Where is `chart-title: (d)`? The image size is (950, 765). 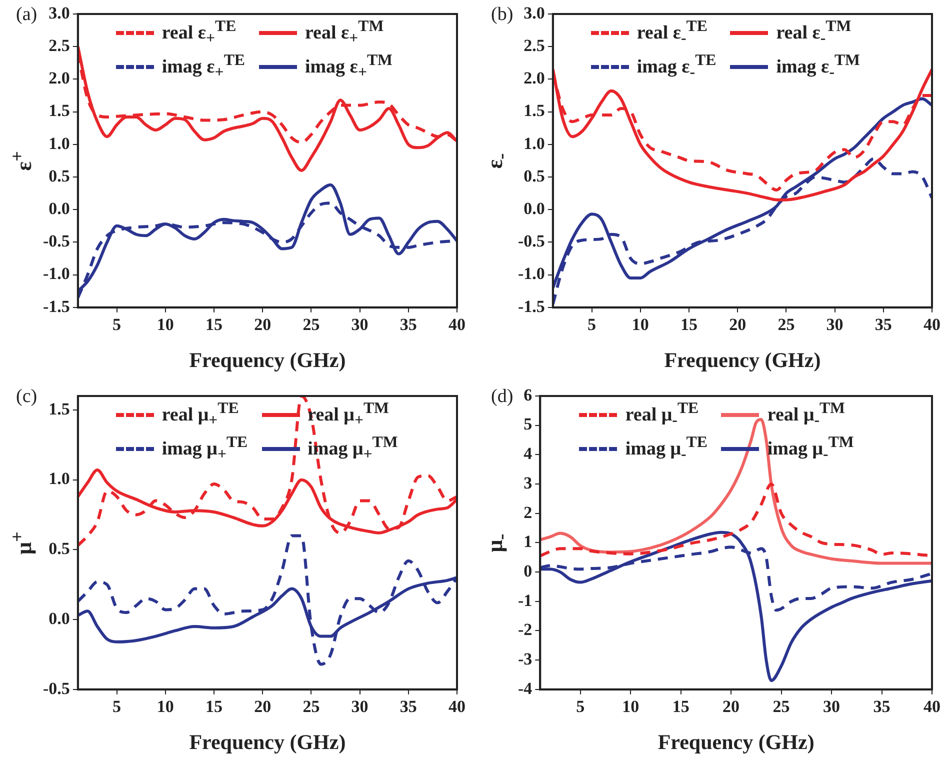
chart-title: (d) is located at coordinates (502, 397).